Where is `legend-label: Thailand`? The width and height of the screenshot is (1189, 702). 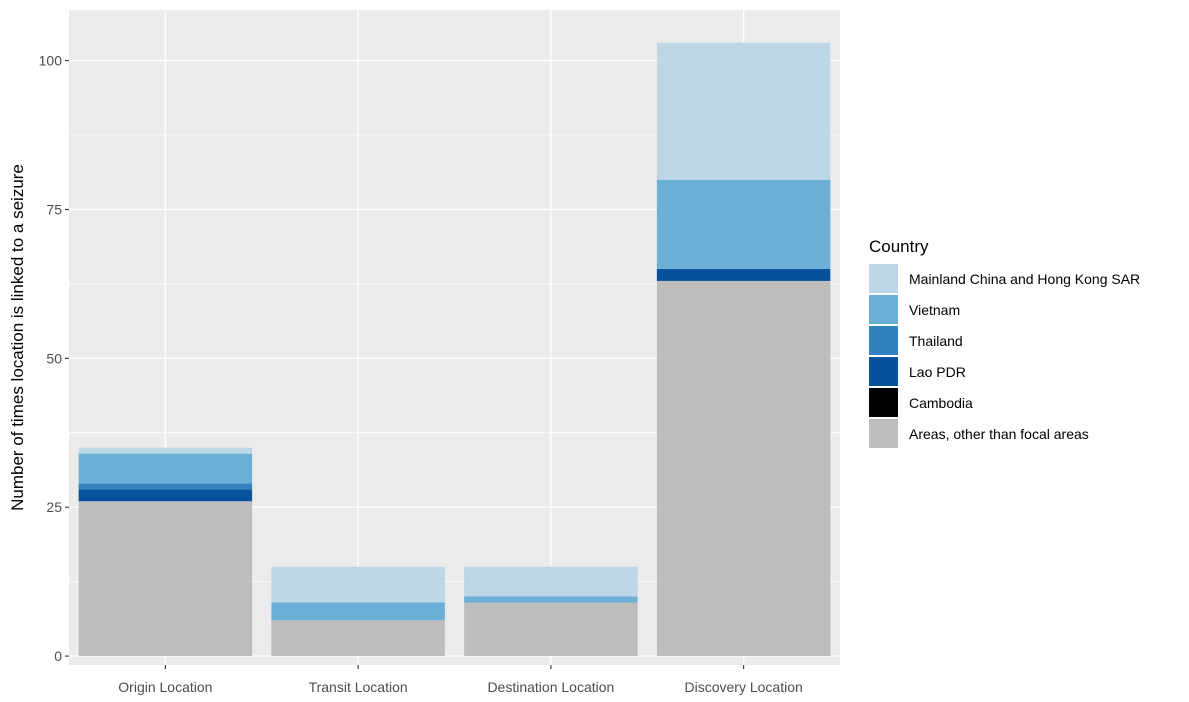
legend-label: Thailand is located at coordinates (936, 341).